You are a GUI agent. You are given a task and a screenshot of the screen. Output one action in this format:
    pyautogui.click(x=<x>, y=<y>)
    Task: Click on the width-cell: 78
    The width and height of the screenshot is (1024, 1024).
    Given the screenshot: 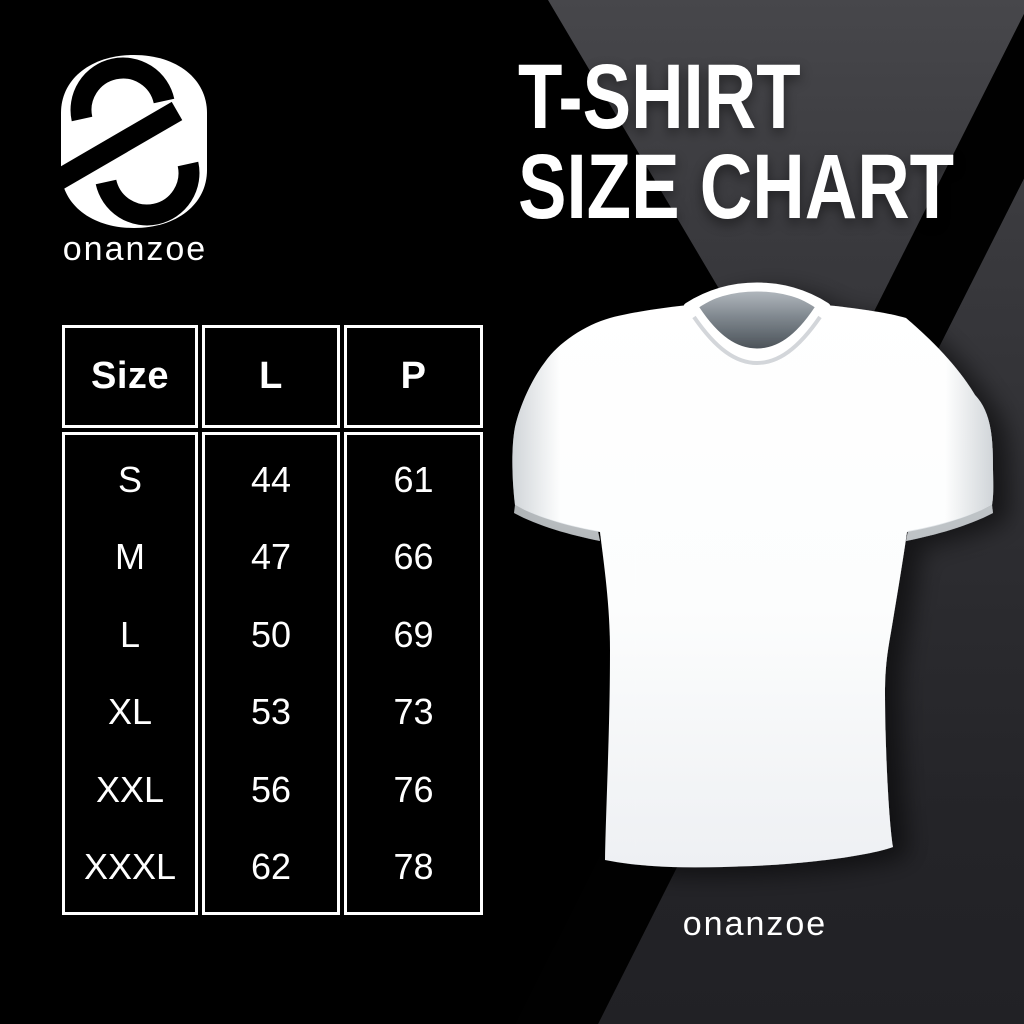 What is the action you would take?
    pyautogui.click(x=413, y=867)
    